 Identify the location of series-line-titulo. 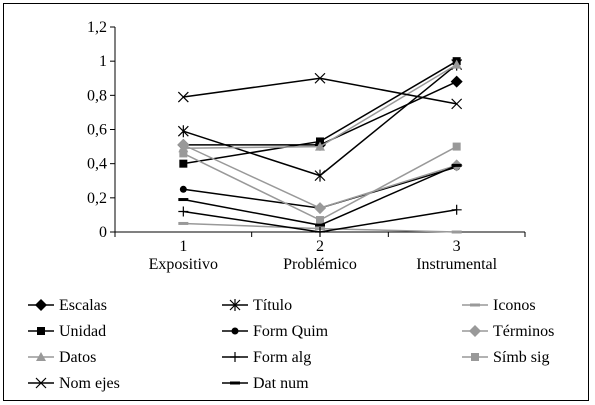
(320, 120).